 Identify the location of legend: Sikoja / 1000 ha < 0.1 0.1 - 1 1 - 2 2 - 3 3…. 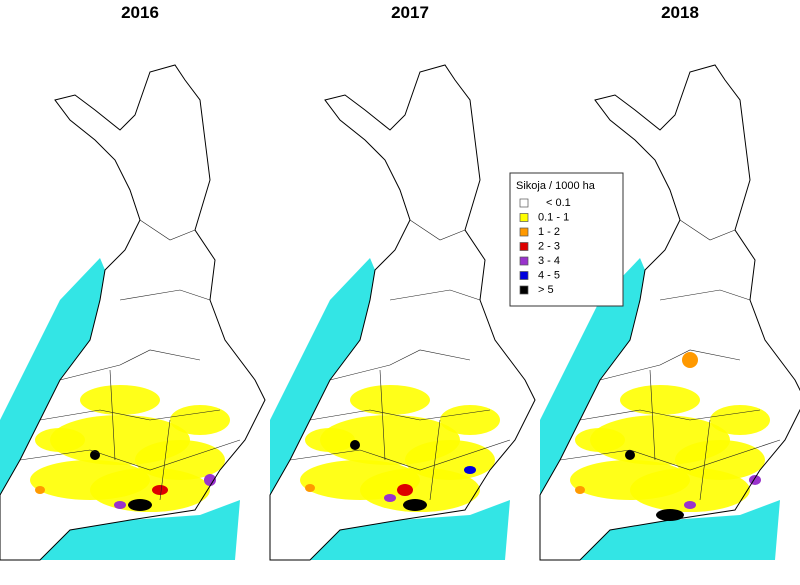
(566, 239).